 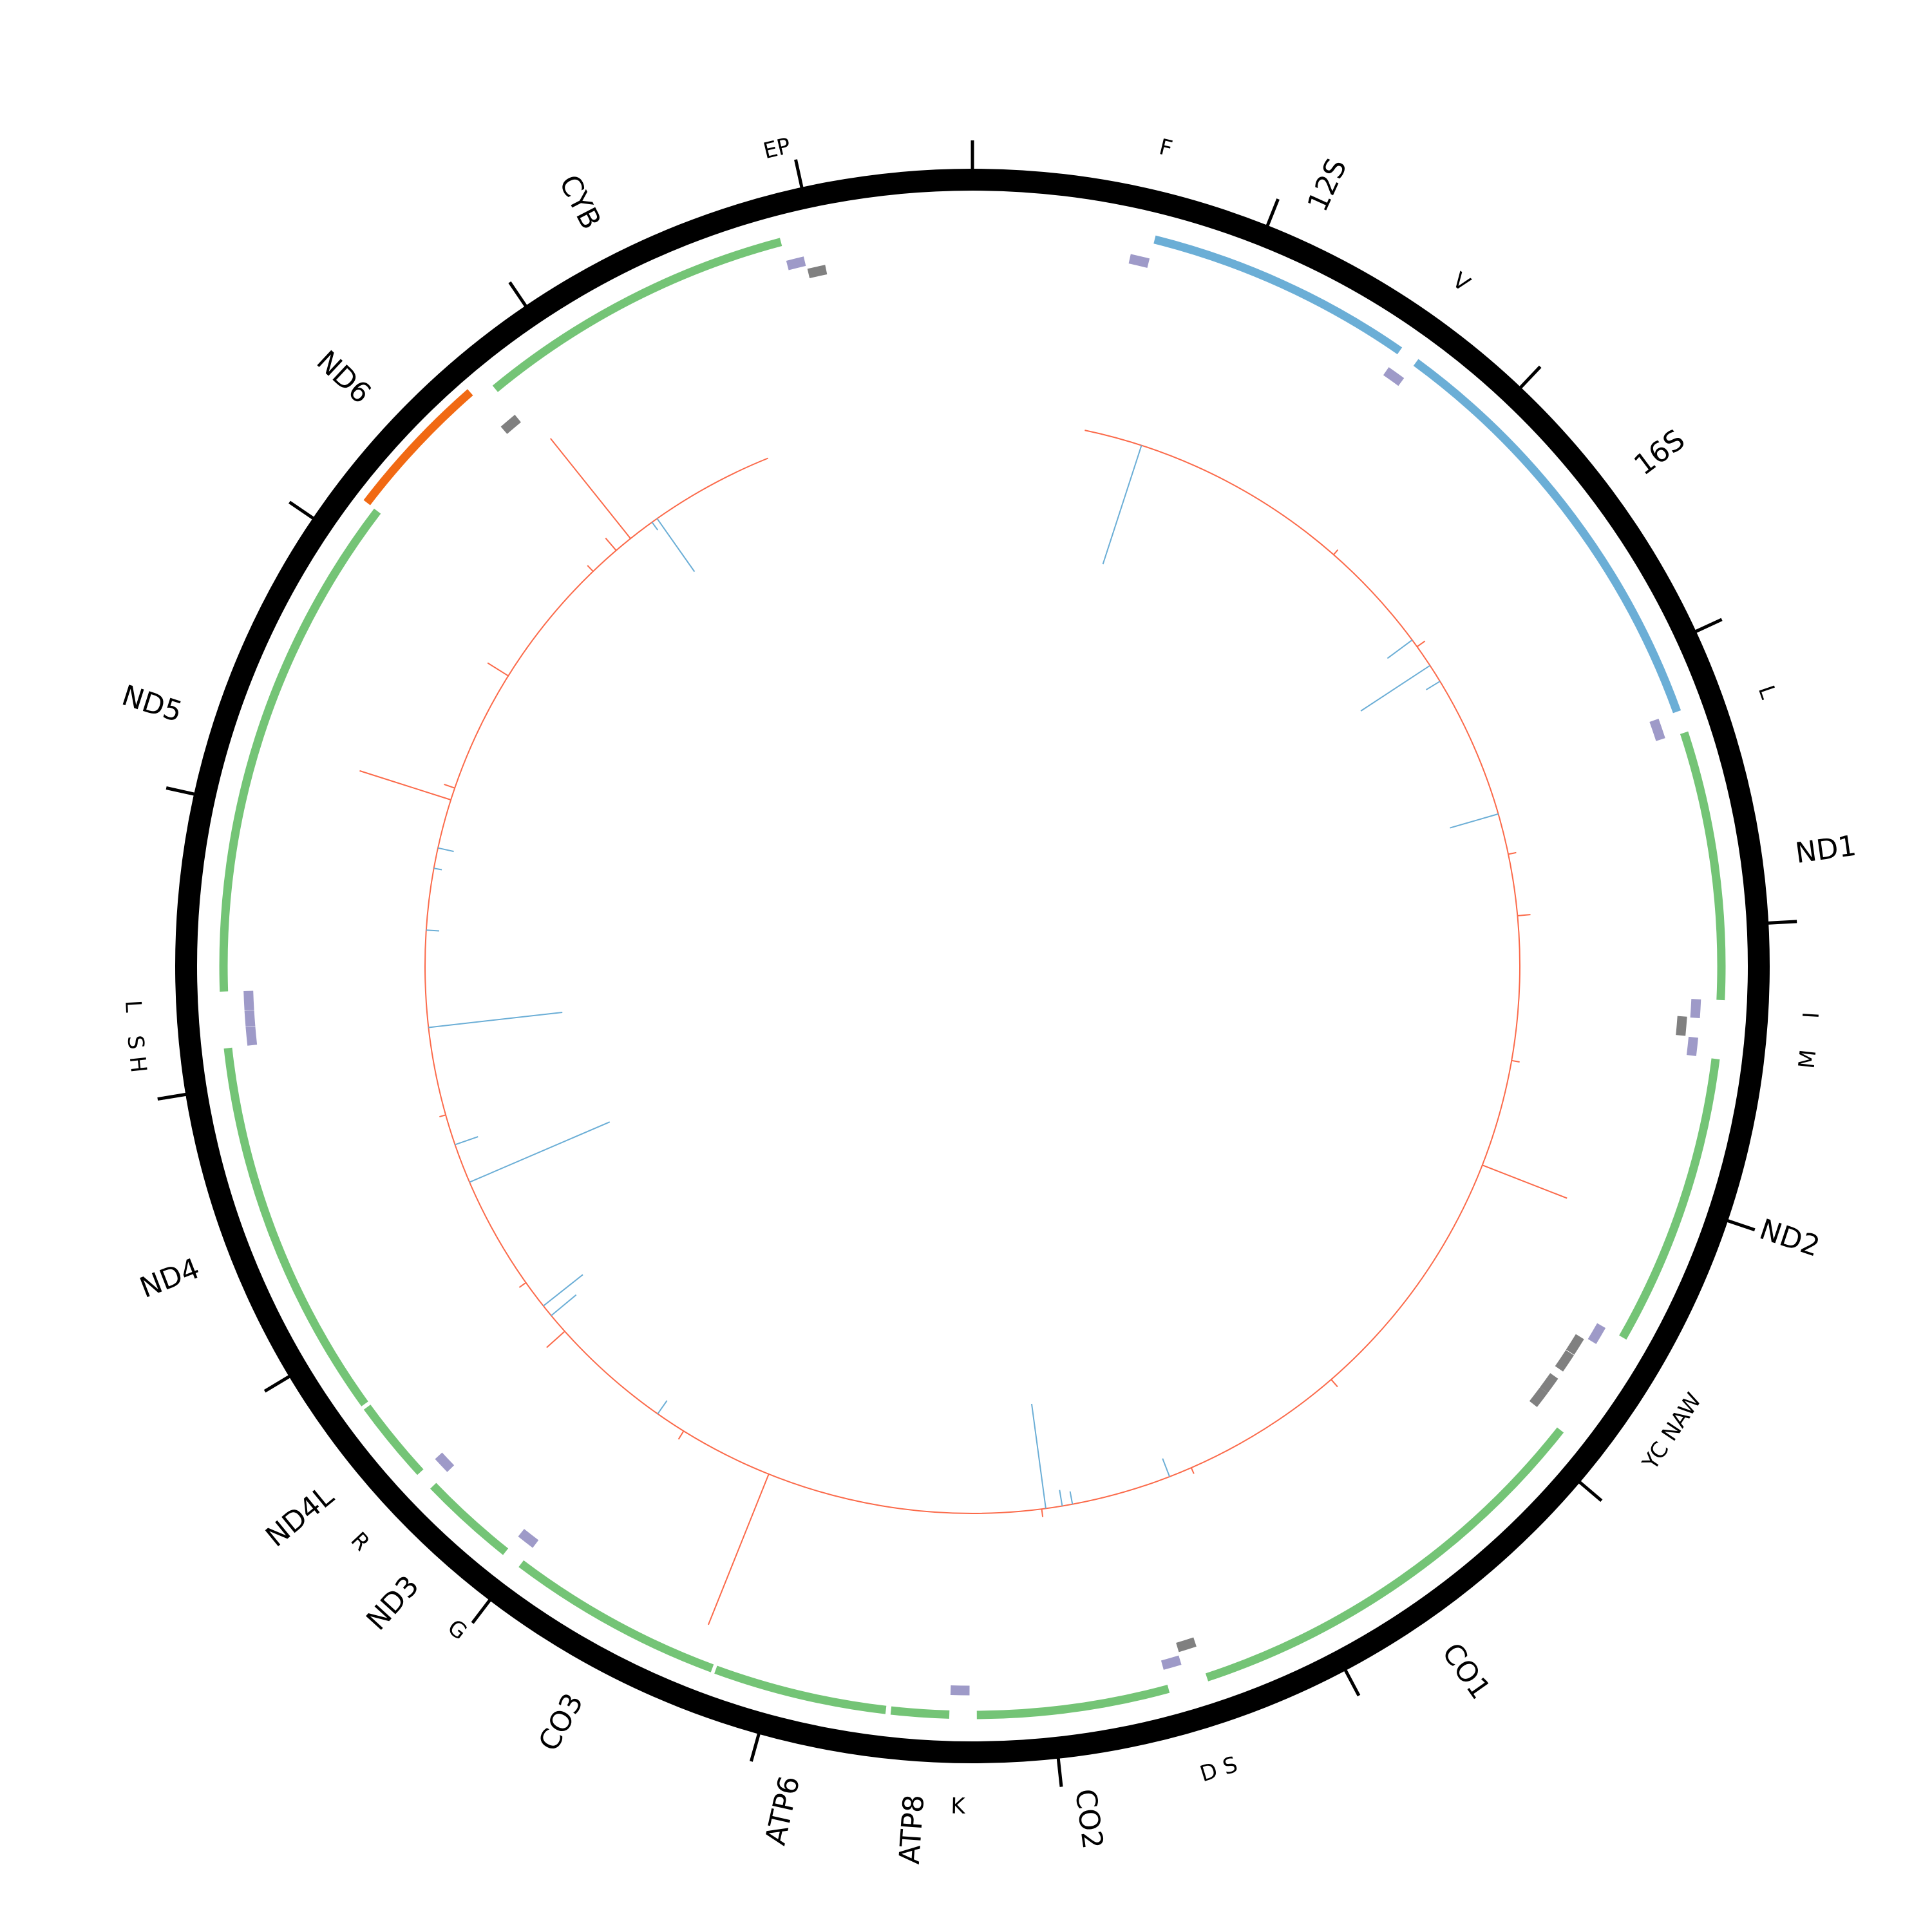 I want to click on label-f: F, so click(x=1166, y=148).